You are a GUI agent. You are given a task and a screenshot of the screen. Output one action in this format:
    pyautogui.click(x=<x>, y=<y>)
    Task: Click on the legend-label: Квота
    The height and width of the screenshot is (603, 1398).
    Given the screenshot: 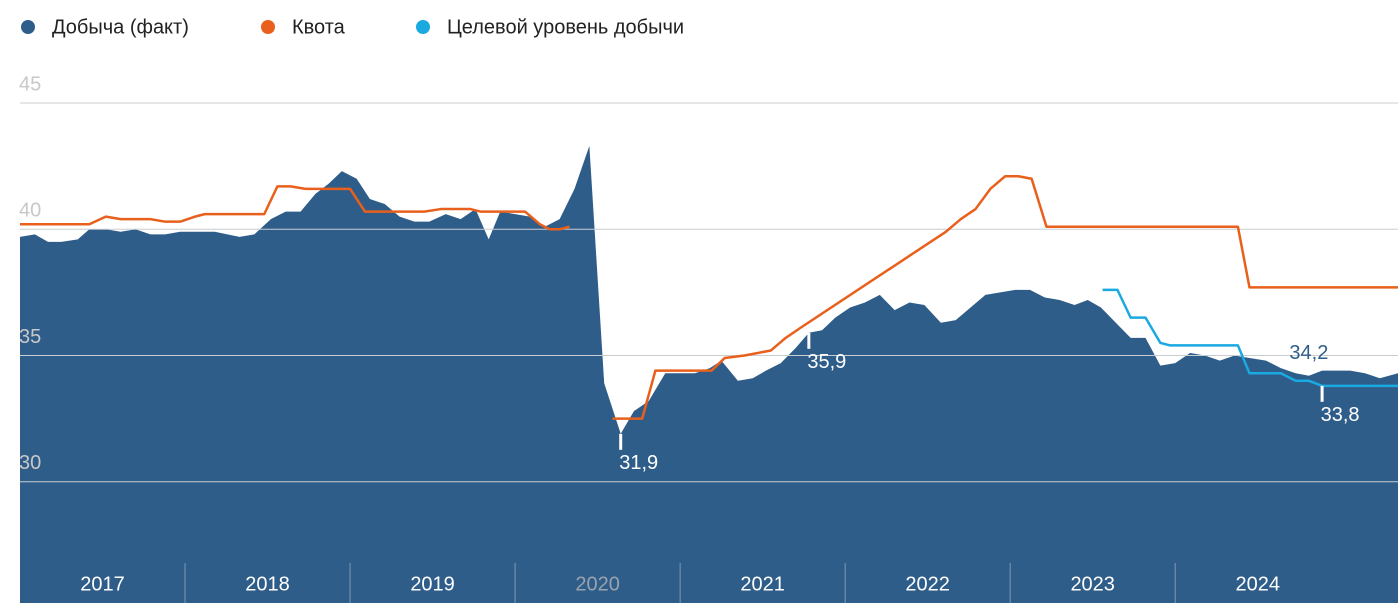 What is the action you would take?
    pyautogui.click(x=319, y=27)
    